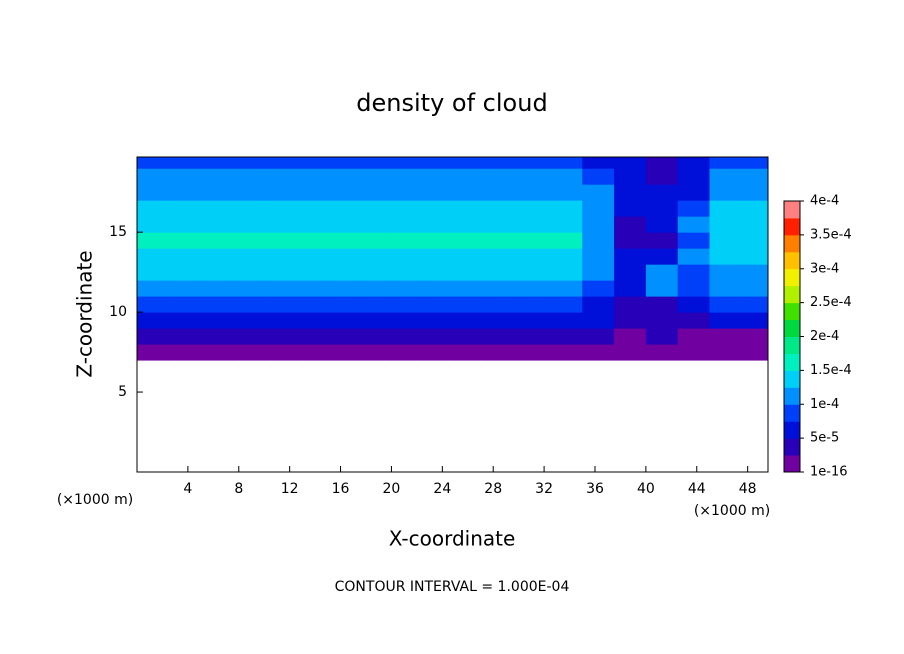 This screenshot has width=904, height=654. Describe the element at coordinates (85, 313) in the screenshot. I see `y-axis-label: Z-coordinate` at that location.